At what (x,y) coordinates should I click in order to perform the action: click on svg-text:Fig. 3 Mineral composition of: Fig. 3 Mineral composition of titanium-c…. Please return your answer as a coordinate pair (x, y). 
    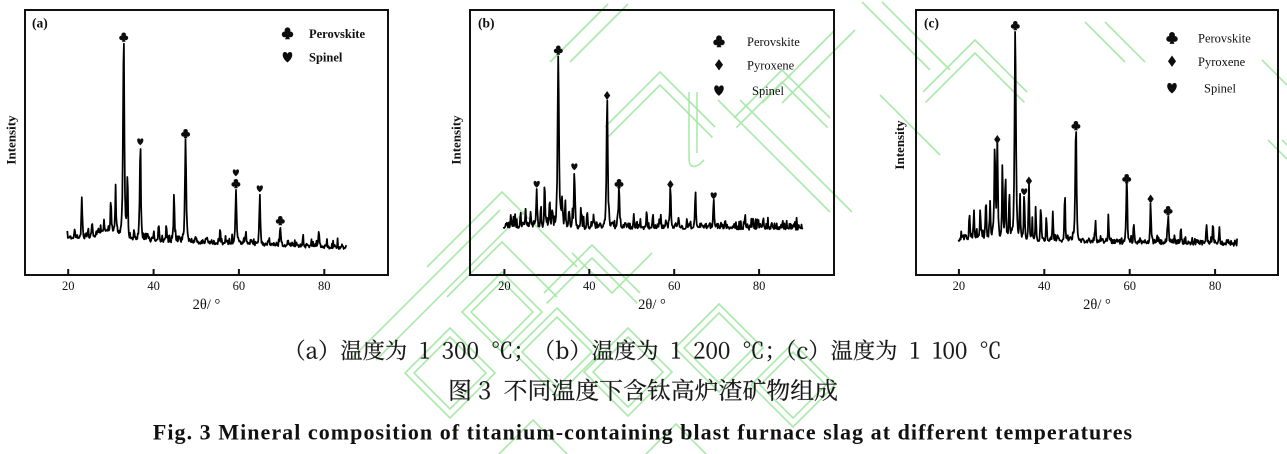
    Looking at the image, I should click on (643, 432).